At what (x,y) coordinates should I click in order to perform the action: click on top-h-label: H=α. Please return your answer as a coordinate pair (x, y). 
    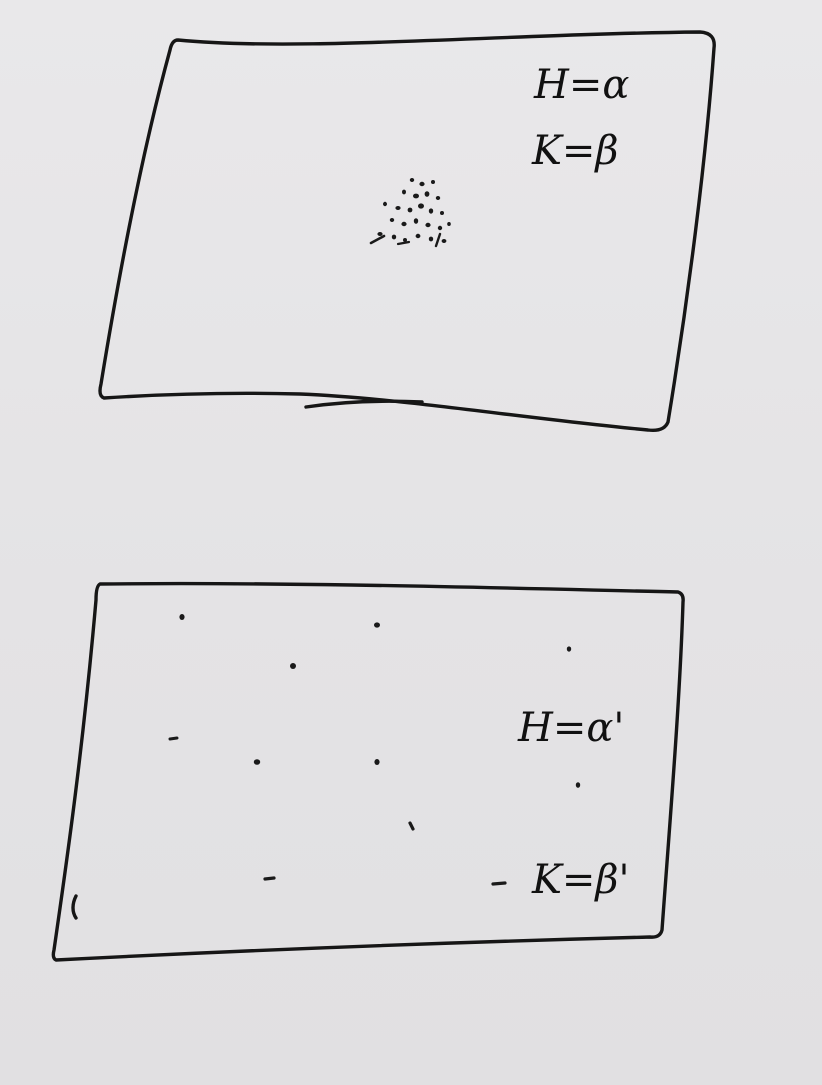
    Looking at the image, I should click on (581, 85).